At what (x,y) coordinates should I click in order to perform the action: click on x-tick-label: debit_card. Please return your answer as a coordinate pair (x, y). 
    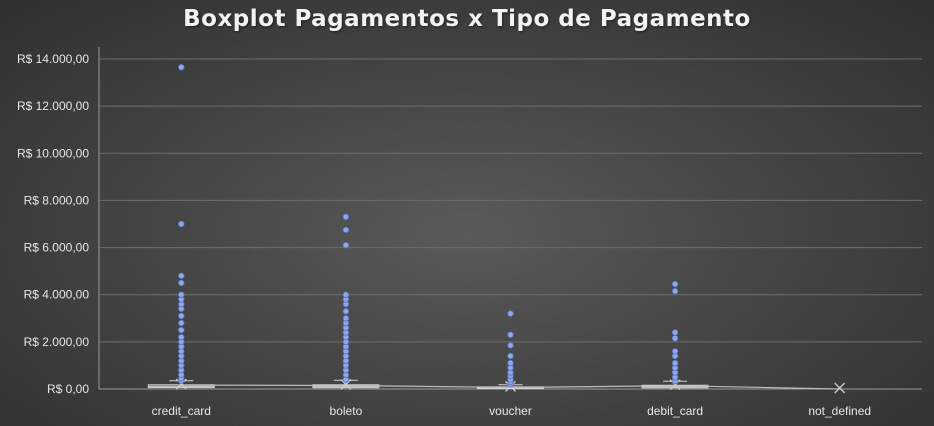
    Looking at the image, I should click on (675, 411).